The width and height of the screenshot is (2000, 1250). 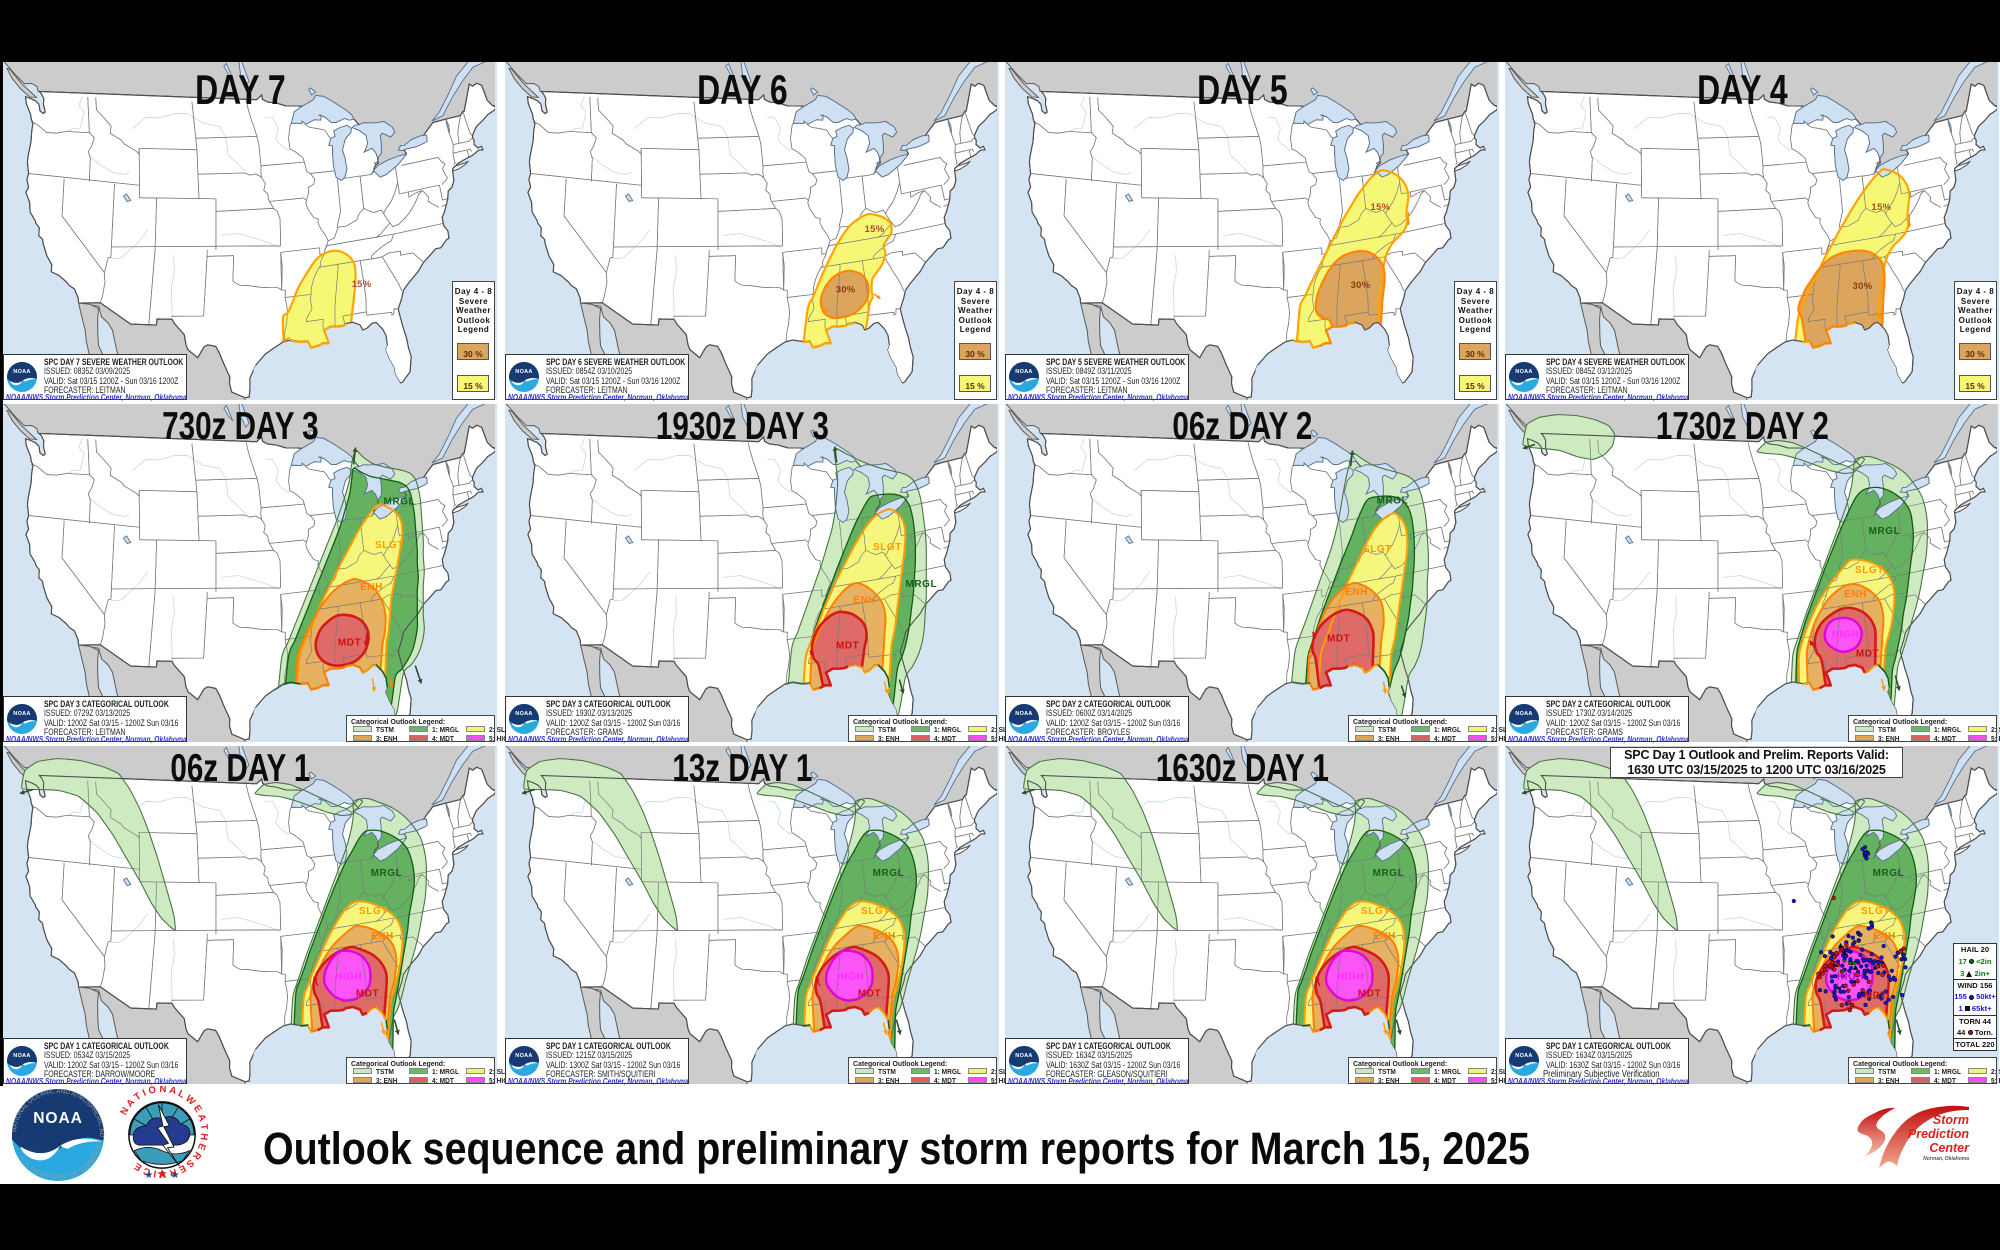 What do you see at coordinates (1938, 1134) in the screenshot?
I see `svg-text: Prediction` at bounding box center [1938, 1134].